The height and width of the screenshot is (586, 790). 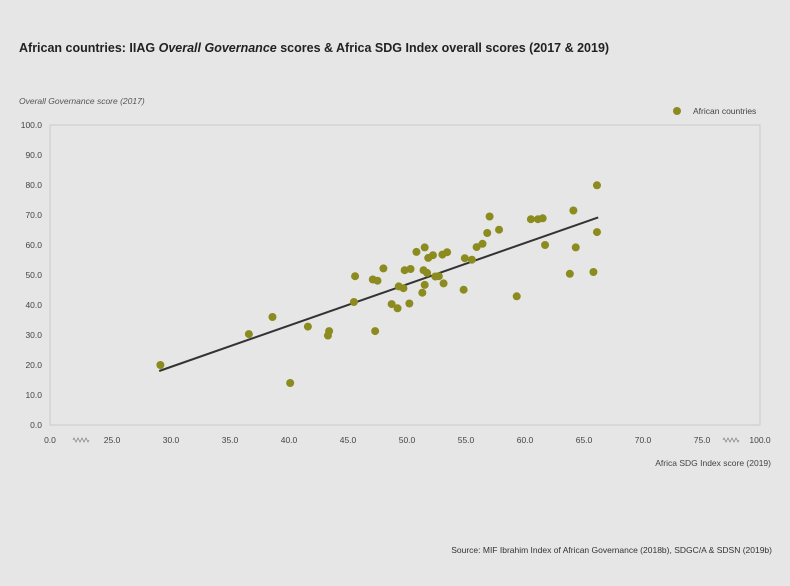 I want to click on y-tick-label: 60.0, so click(x=33, y=245).